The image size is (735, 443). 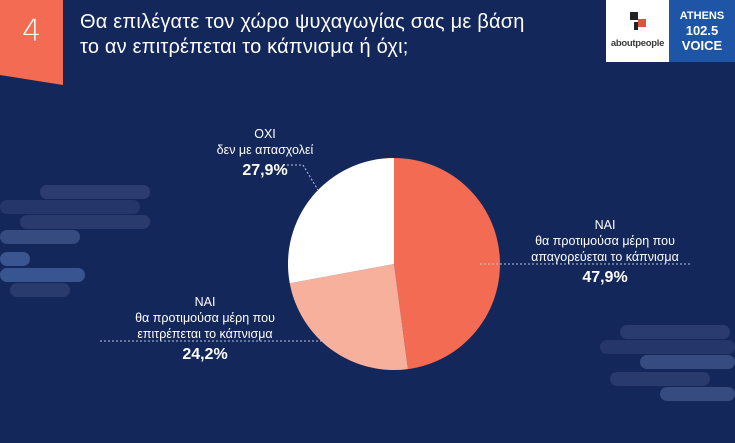 I want to click on question-number-tab, so click(x=31, y=42).